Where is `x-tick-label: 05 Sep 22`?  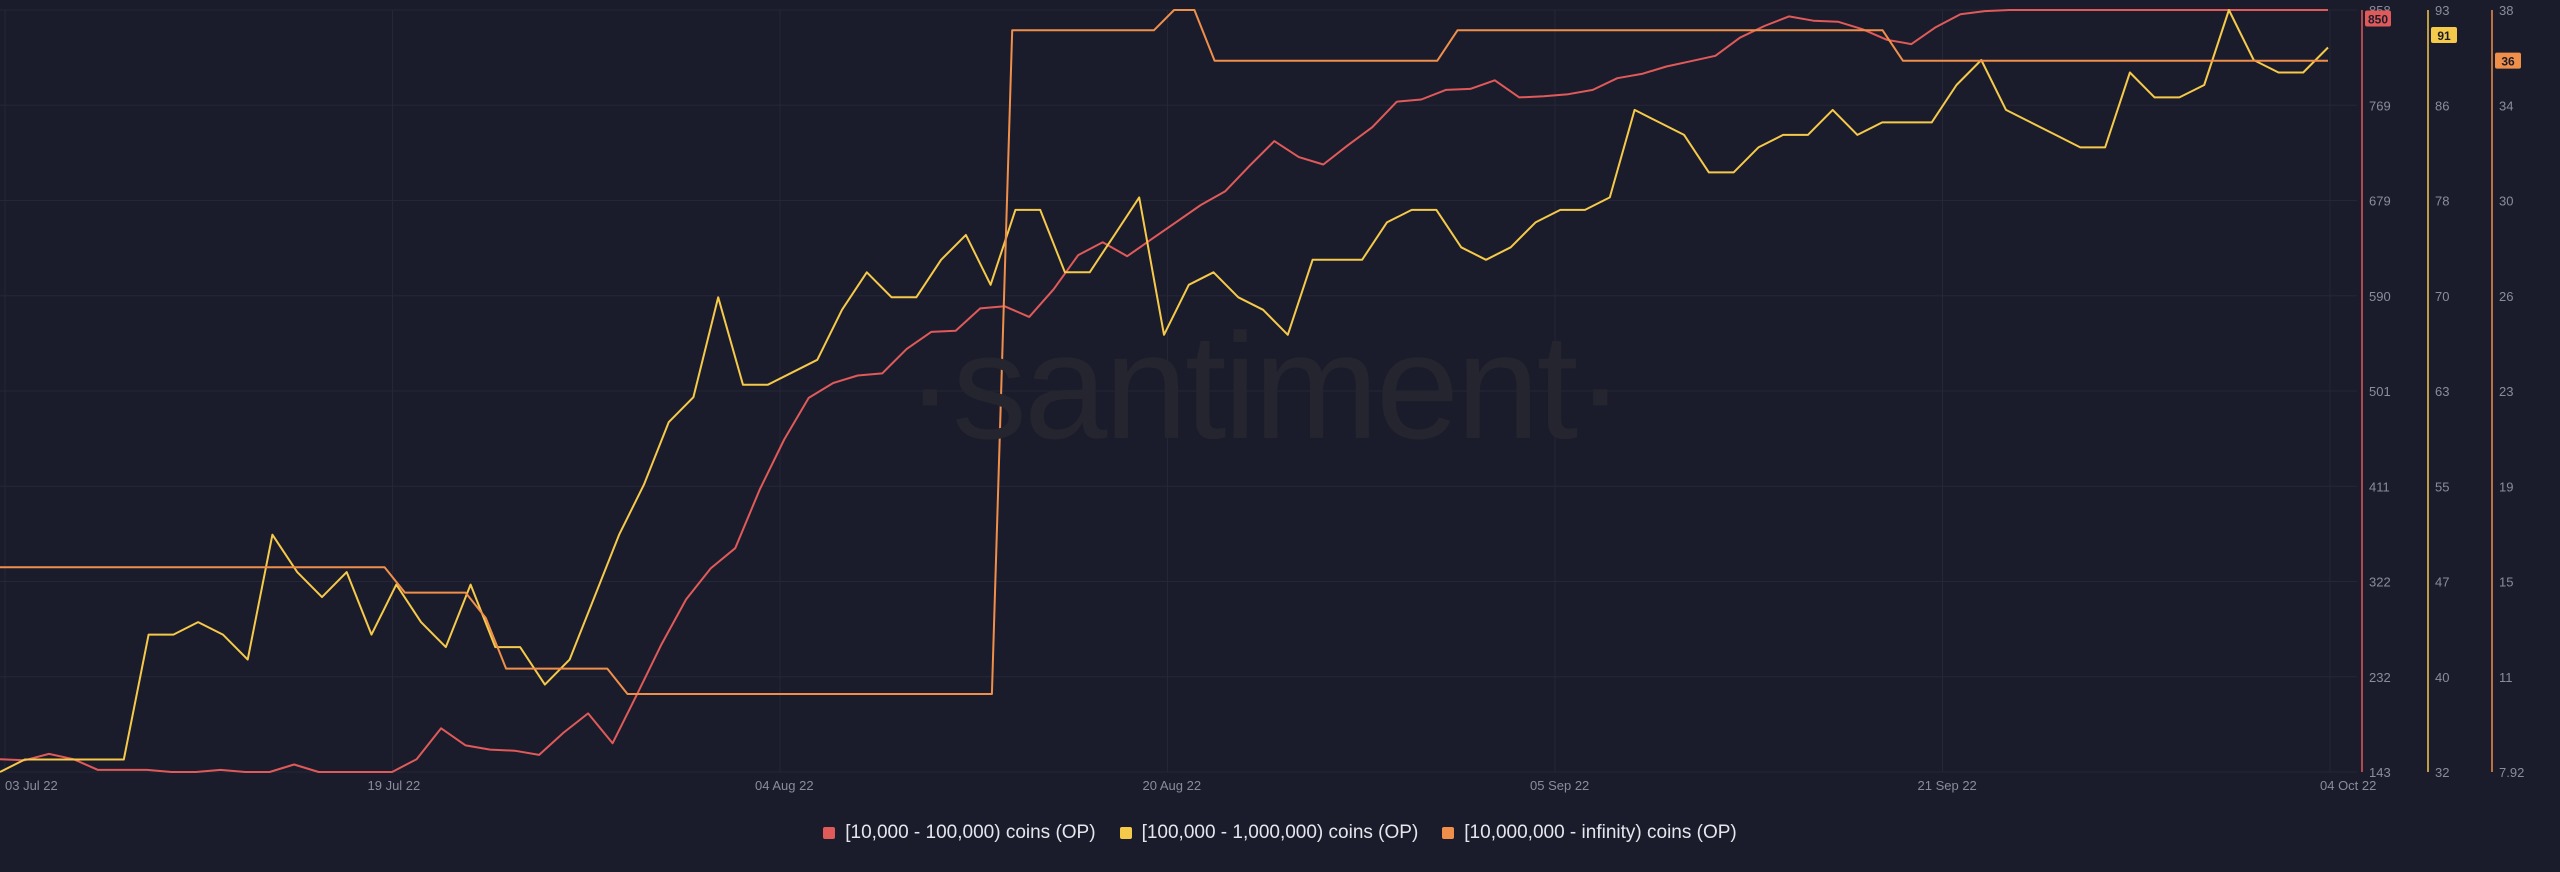
x-tick-label: 05 Sep 22 is located at coordinates (1559, 785).